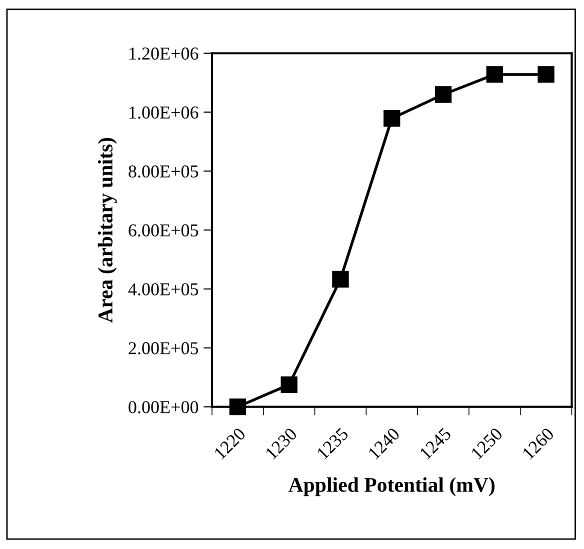 The width and height of the screenshot is (584, 549). What do you see at coordinates (163, 407) in the screenshot?
I see `y-tick-label: 0.00E+00` at bounding box center [163, 407].